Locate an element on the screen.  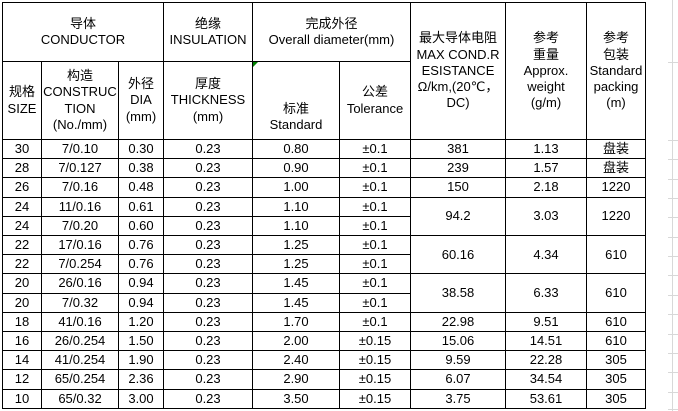
cell-standard: 1.70 is located at coordinates (296, 322).